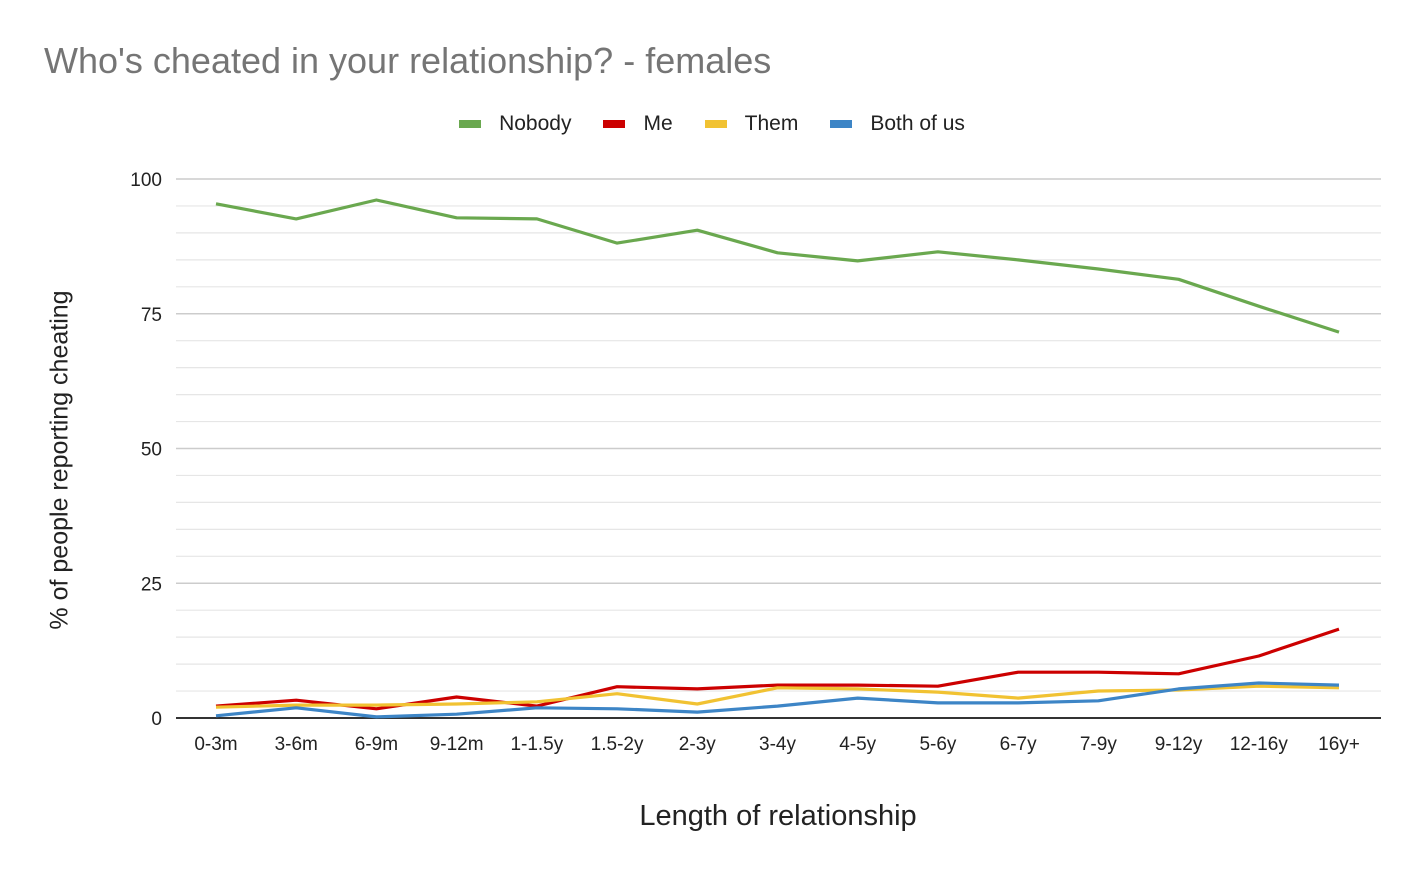 This screenshot has width=1424, height=878. What do you see at coordinates (697, 744) in the screenshot?
I see `x-tick-label: 2-3y` at bounding box center [697, 744].